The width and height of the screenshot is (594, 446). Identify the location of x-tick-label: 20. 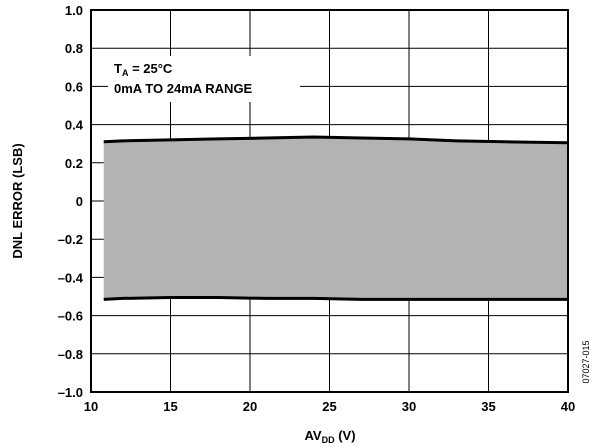
(250, 406).